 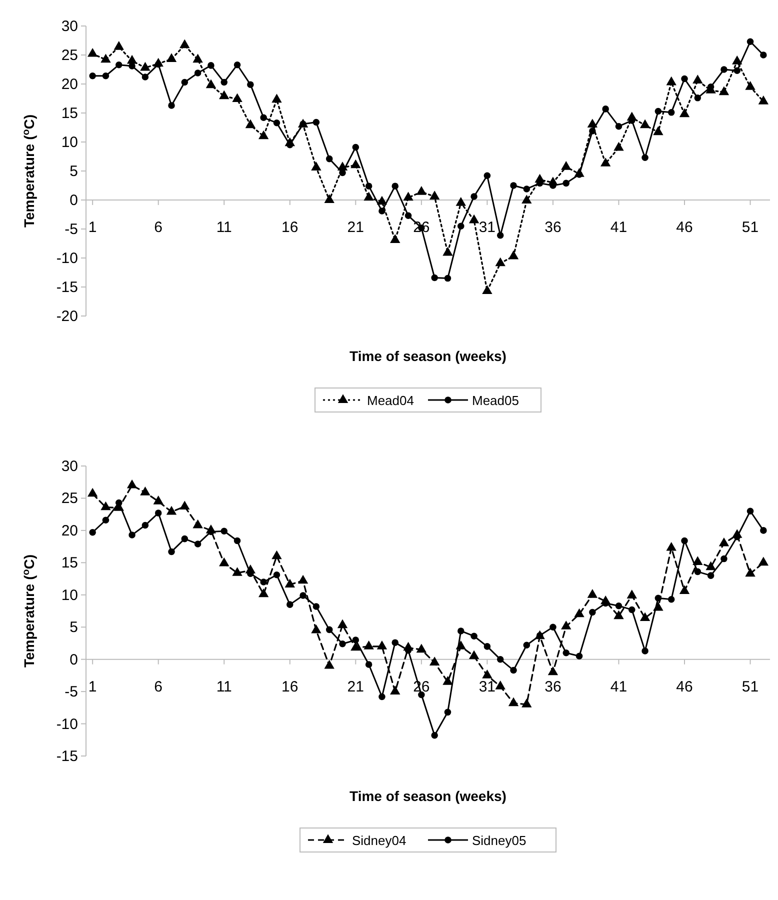 I want to click on x-tick-label: 41, so click(x=619, y=227).